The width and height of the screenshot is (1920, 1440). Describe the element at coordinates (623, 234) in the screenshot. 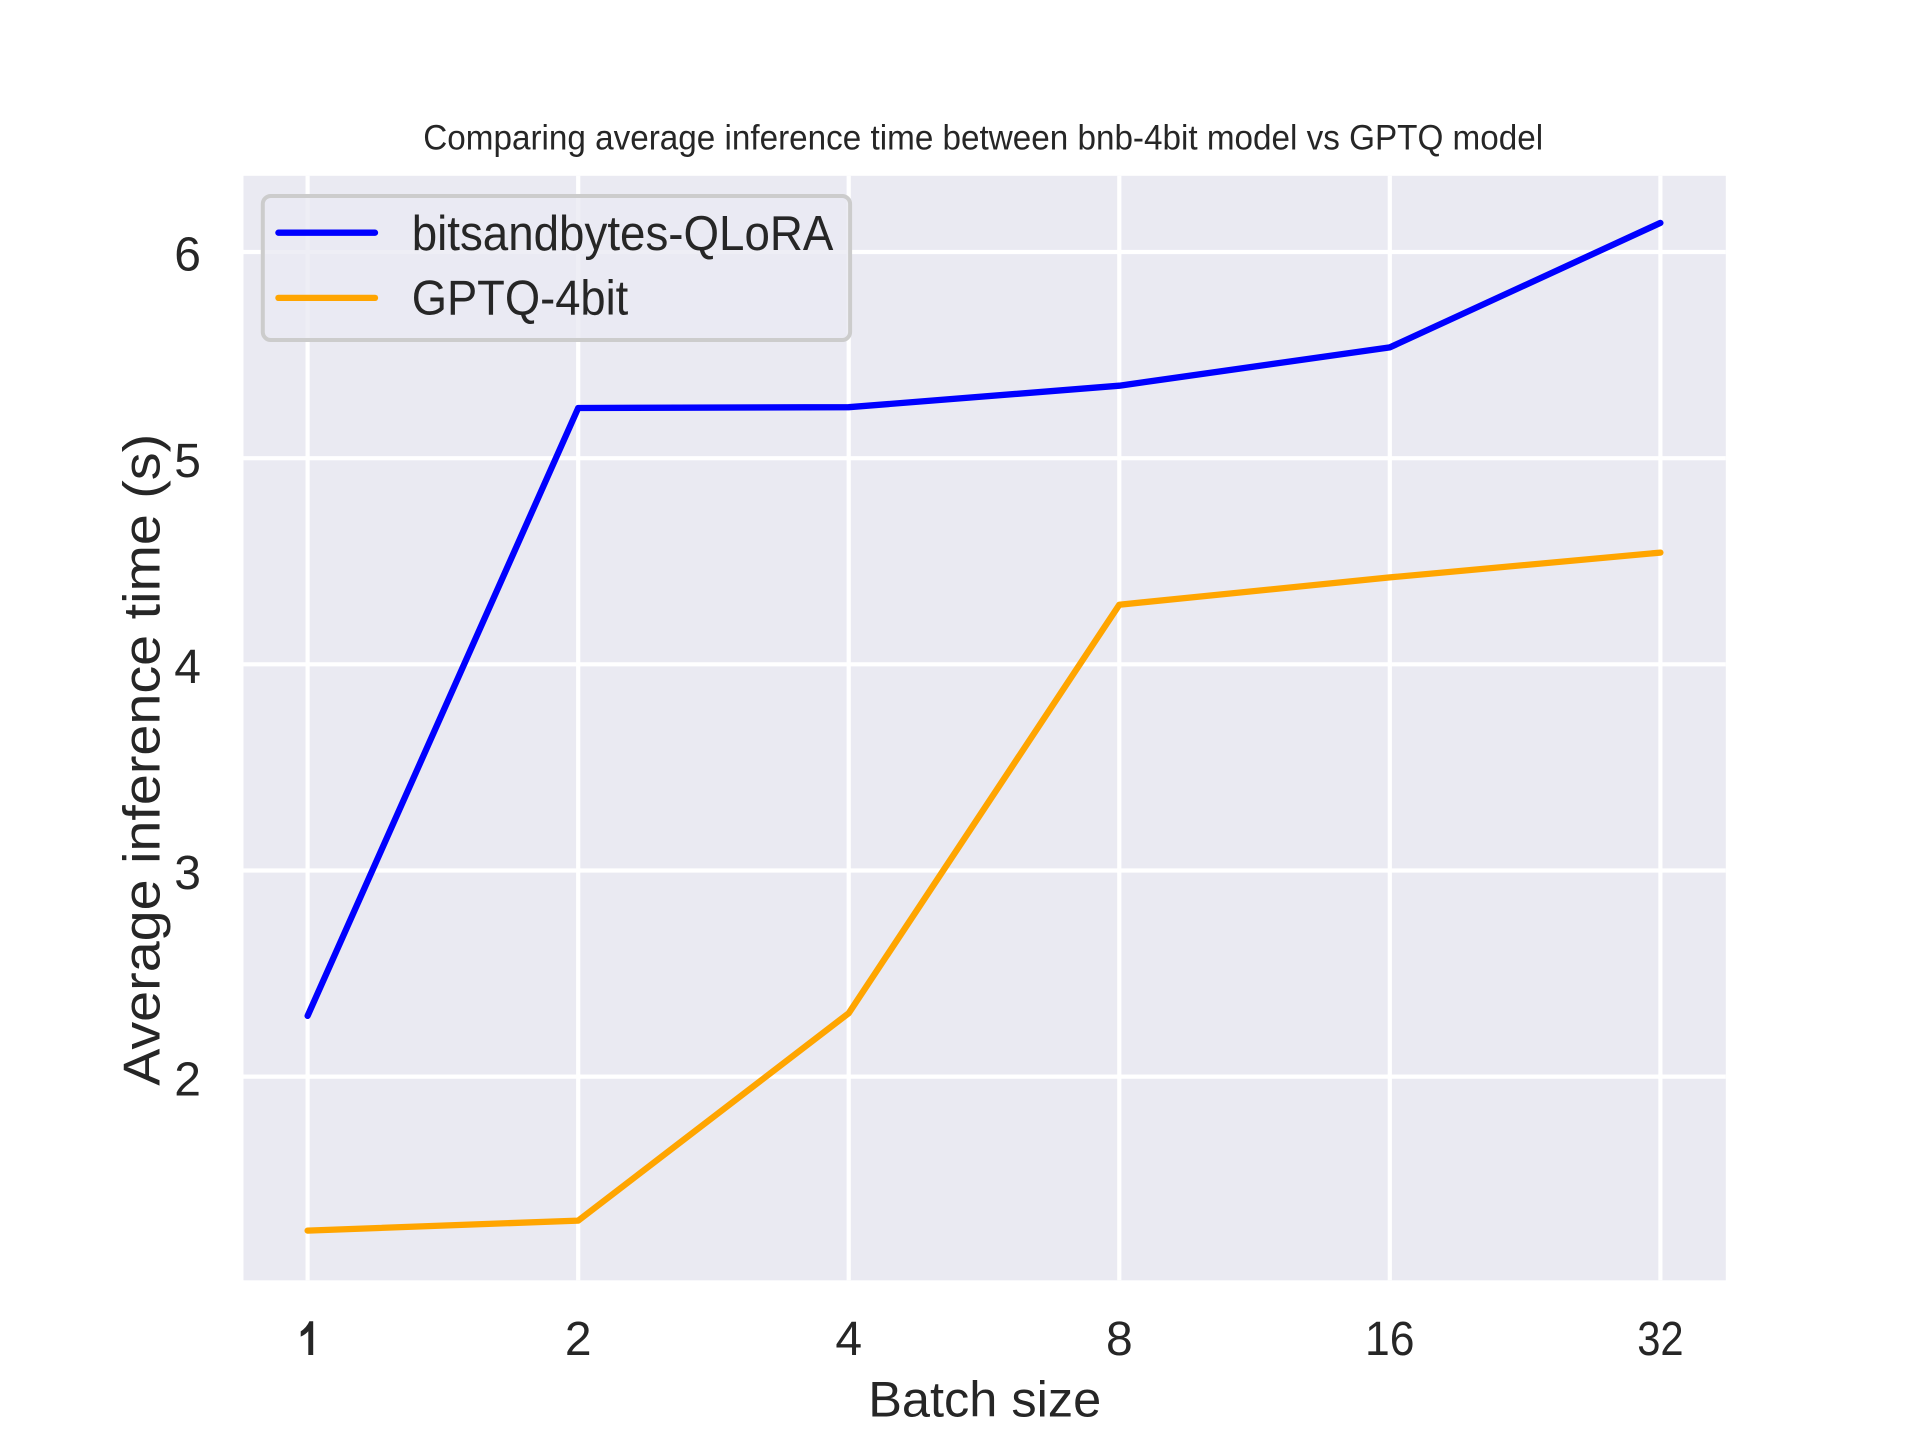

I see `svg-text: bitsandbytes-QLoRA` at that location.